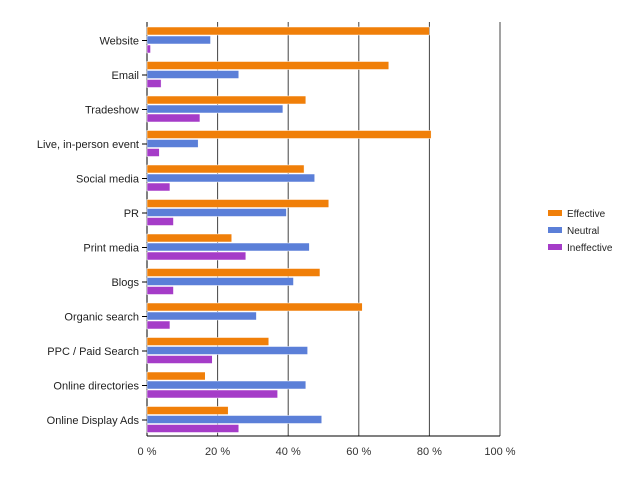  Describe the element at coordinates (101, 318) in the screenshot. I see `category-label: Organic search` at that location.